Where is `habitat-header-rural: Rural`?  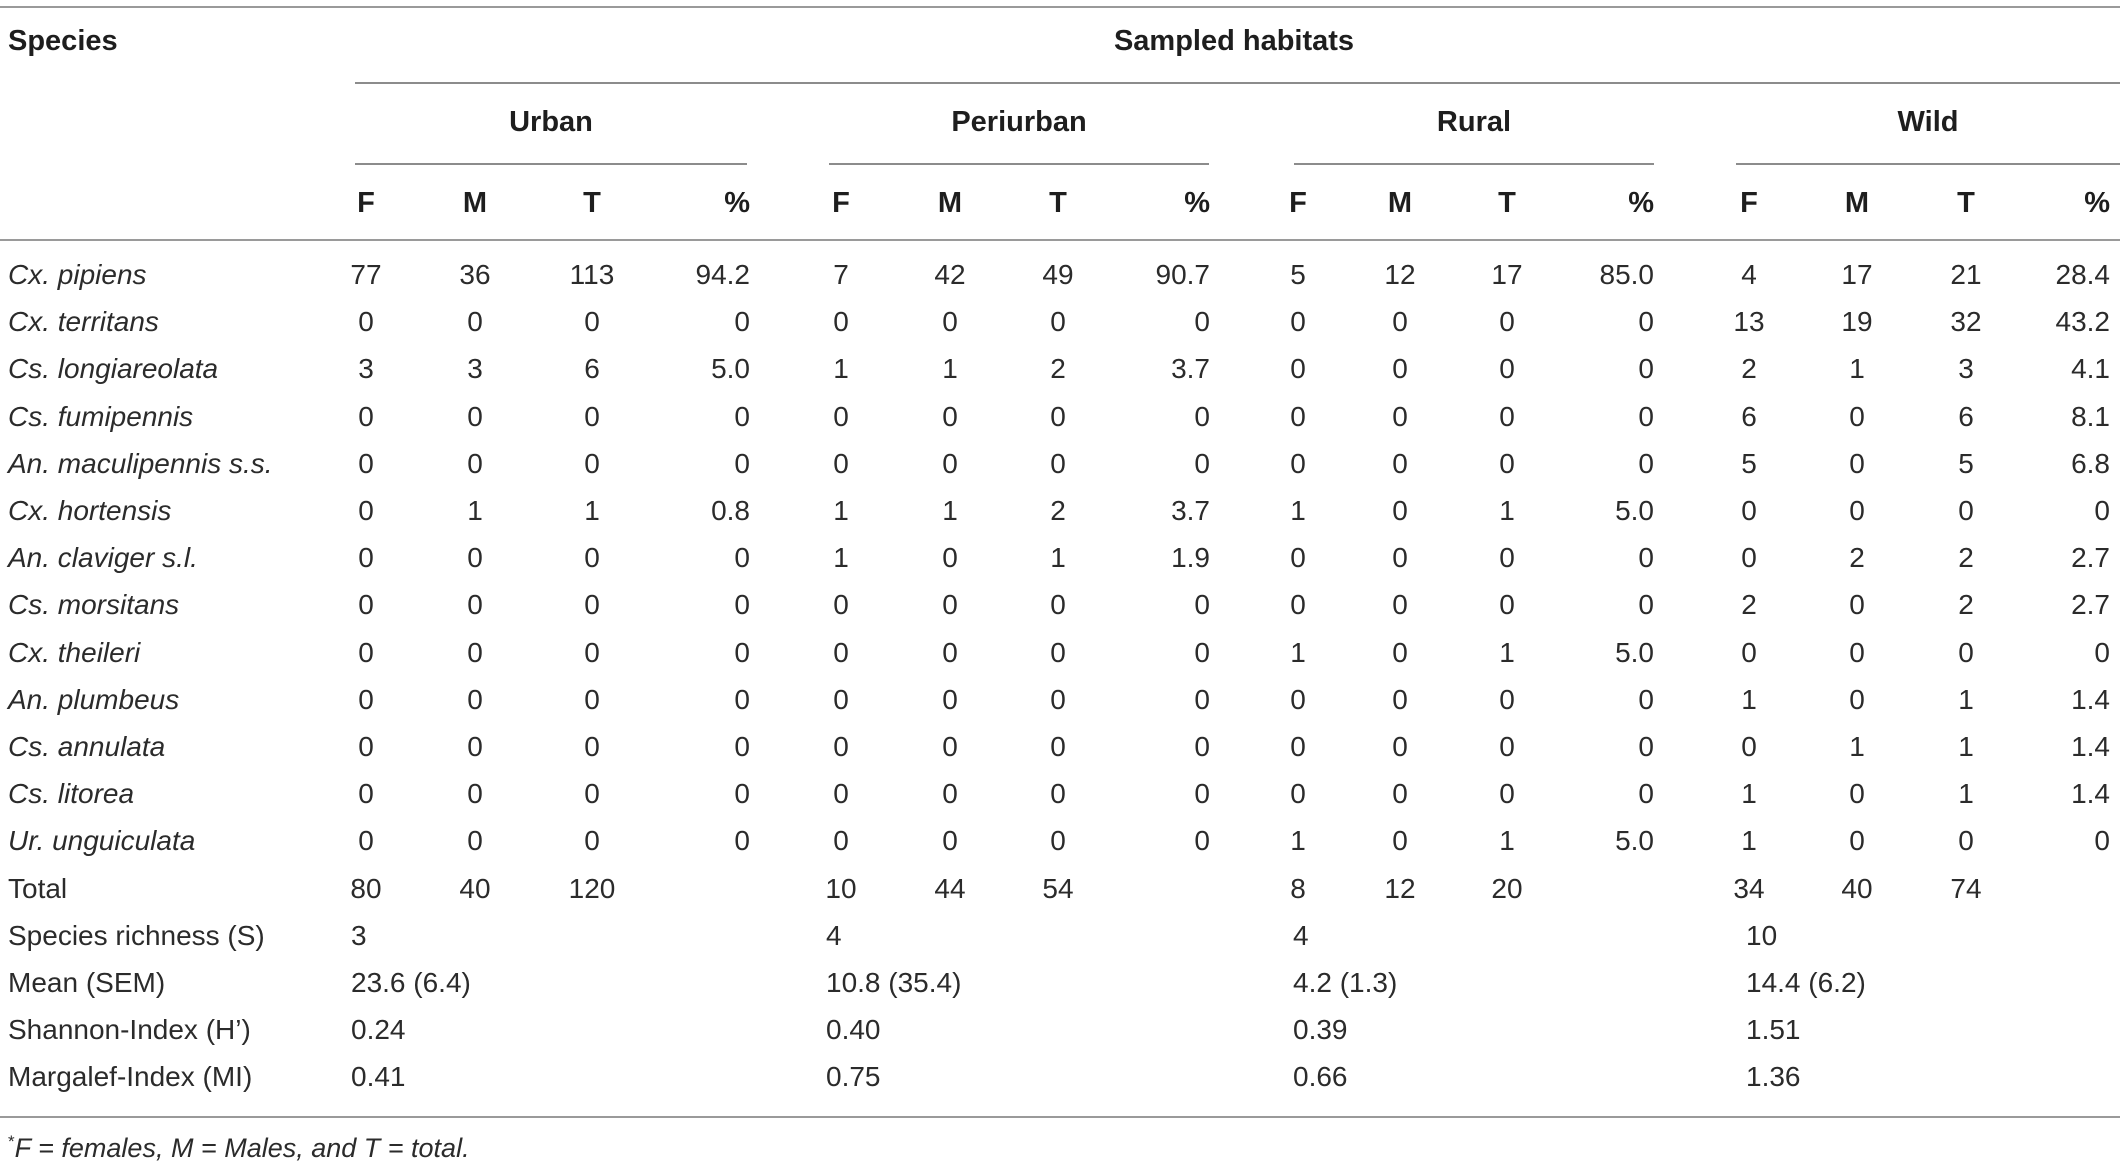 habitat-header-rural: Rural is located at coordinates (1474, 122).